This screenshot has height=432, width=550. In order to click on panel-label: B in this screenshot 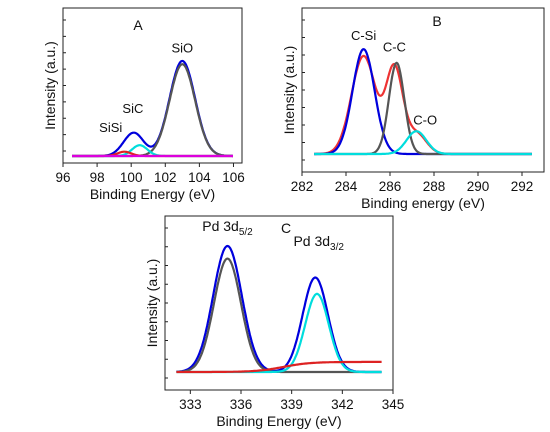, I will do `click(436, 21)`.